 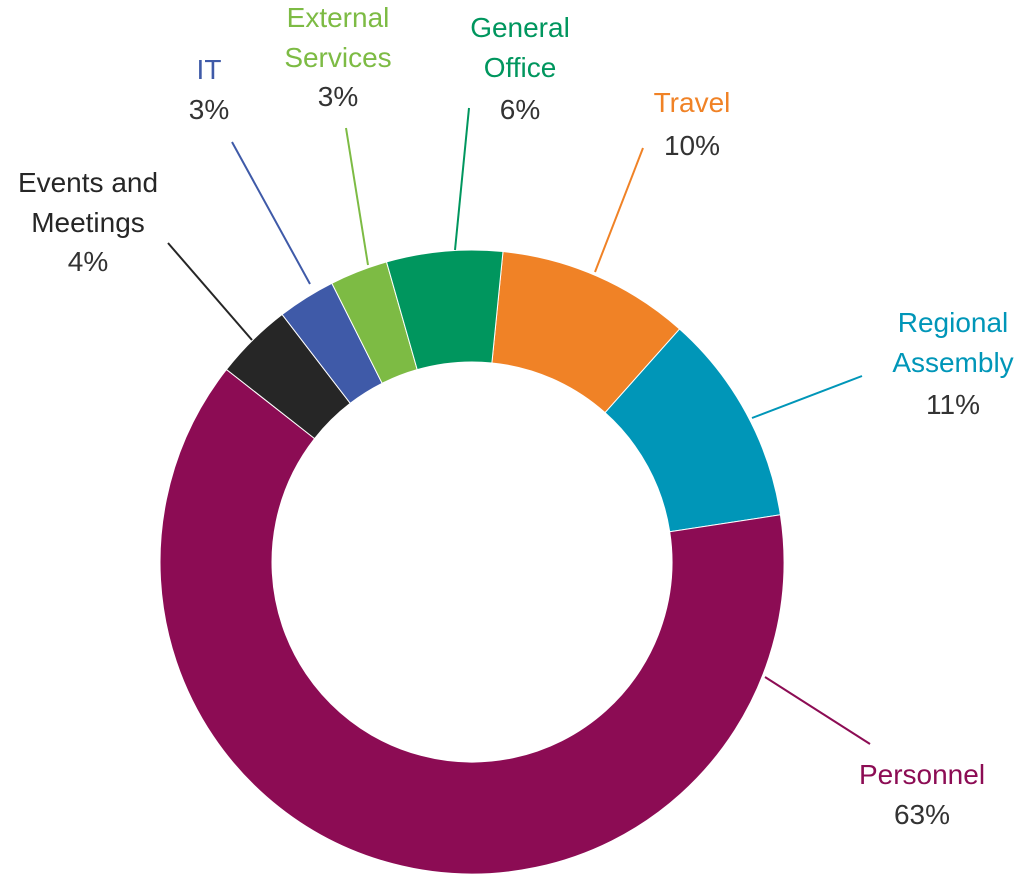 I want to click on slice-percent: 4%, so click(x=88, y=261).